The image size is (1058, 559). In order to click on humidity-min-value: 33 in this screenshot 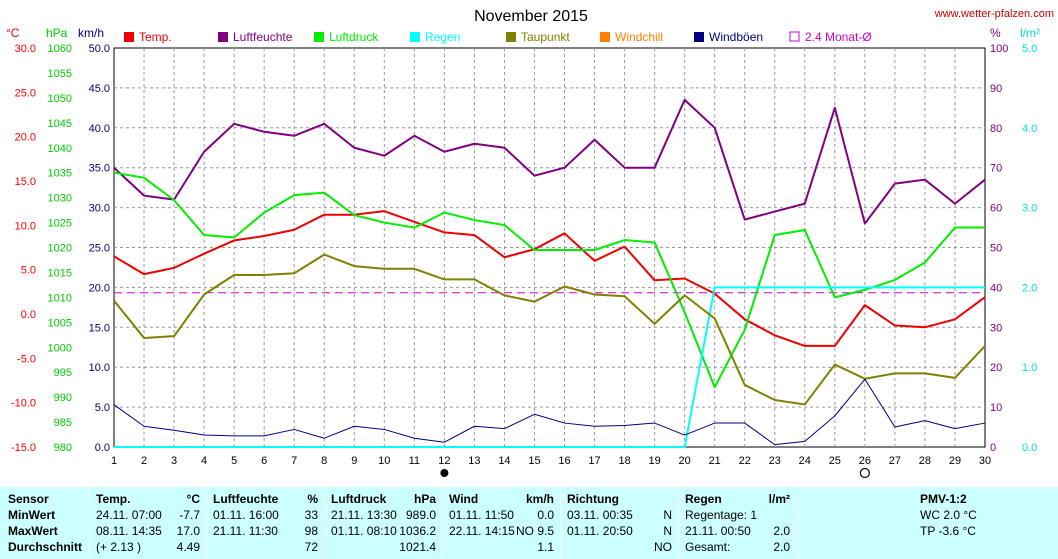, I will do `click(311, 515)`.